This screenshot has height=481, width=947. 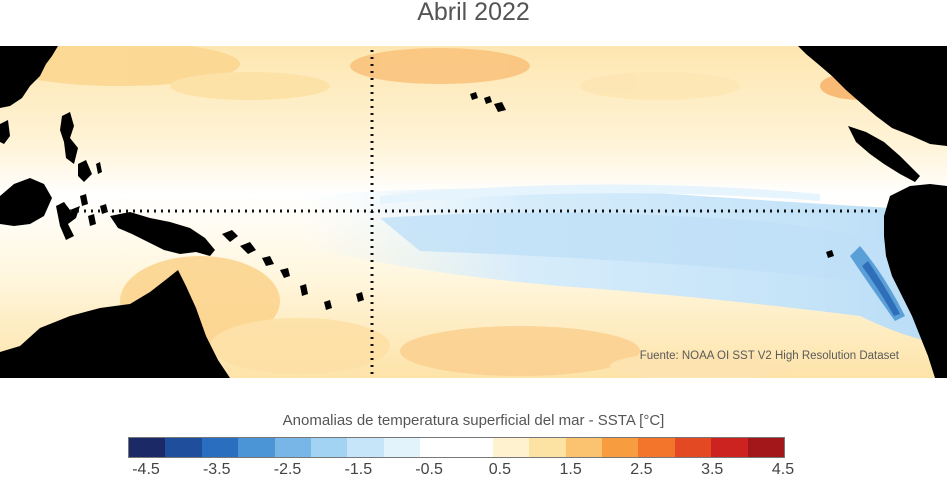 What do you see at coordinates (29, 77) in the screenshot?
I see `asia-land` at bounding box center [29, 77].